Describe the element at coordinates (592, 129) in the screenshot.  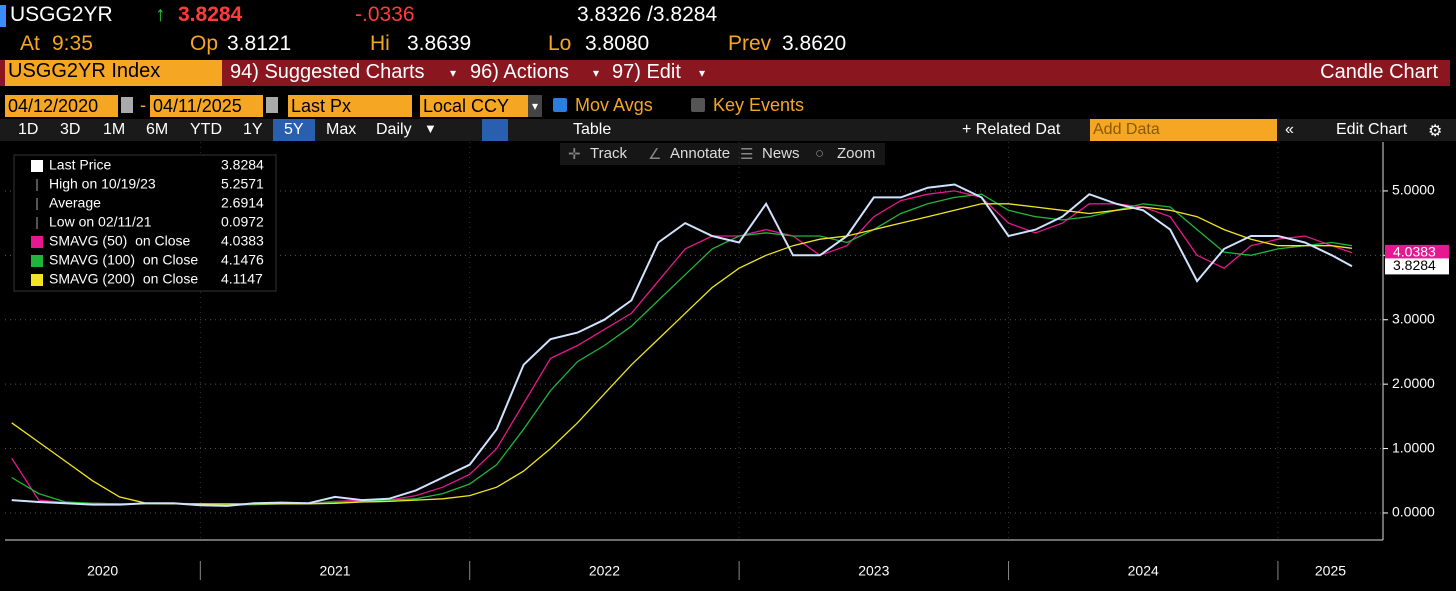
I see `table-button: Table` at that location.